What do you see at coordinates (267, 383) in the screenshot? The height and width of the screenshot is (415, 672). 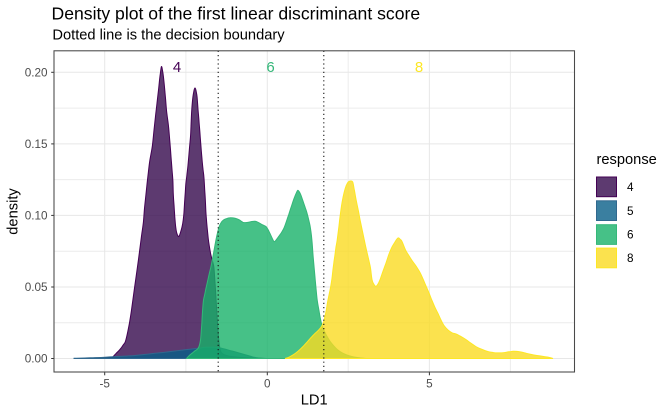 I see `svg-text: 0` at bounding box center [267, 383].